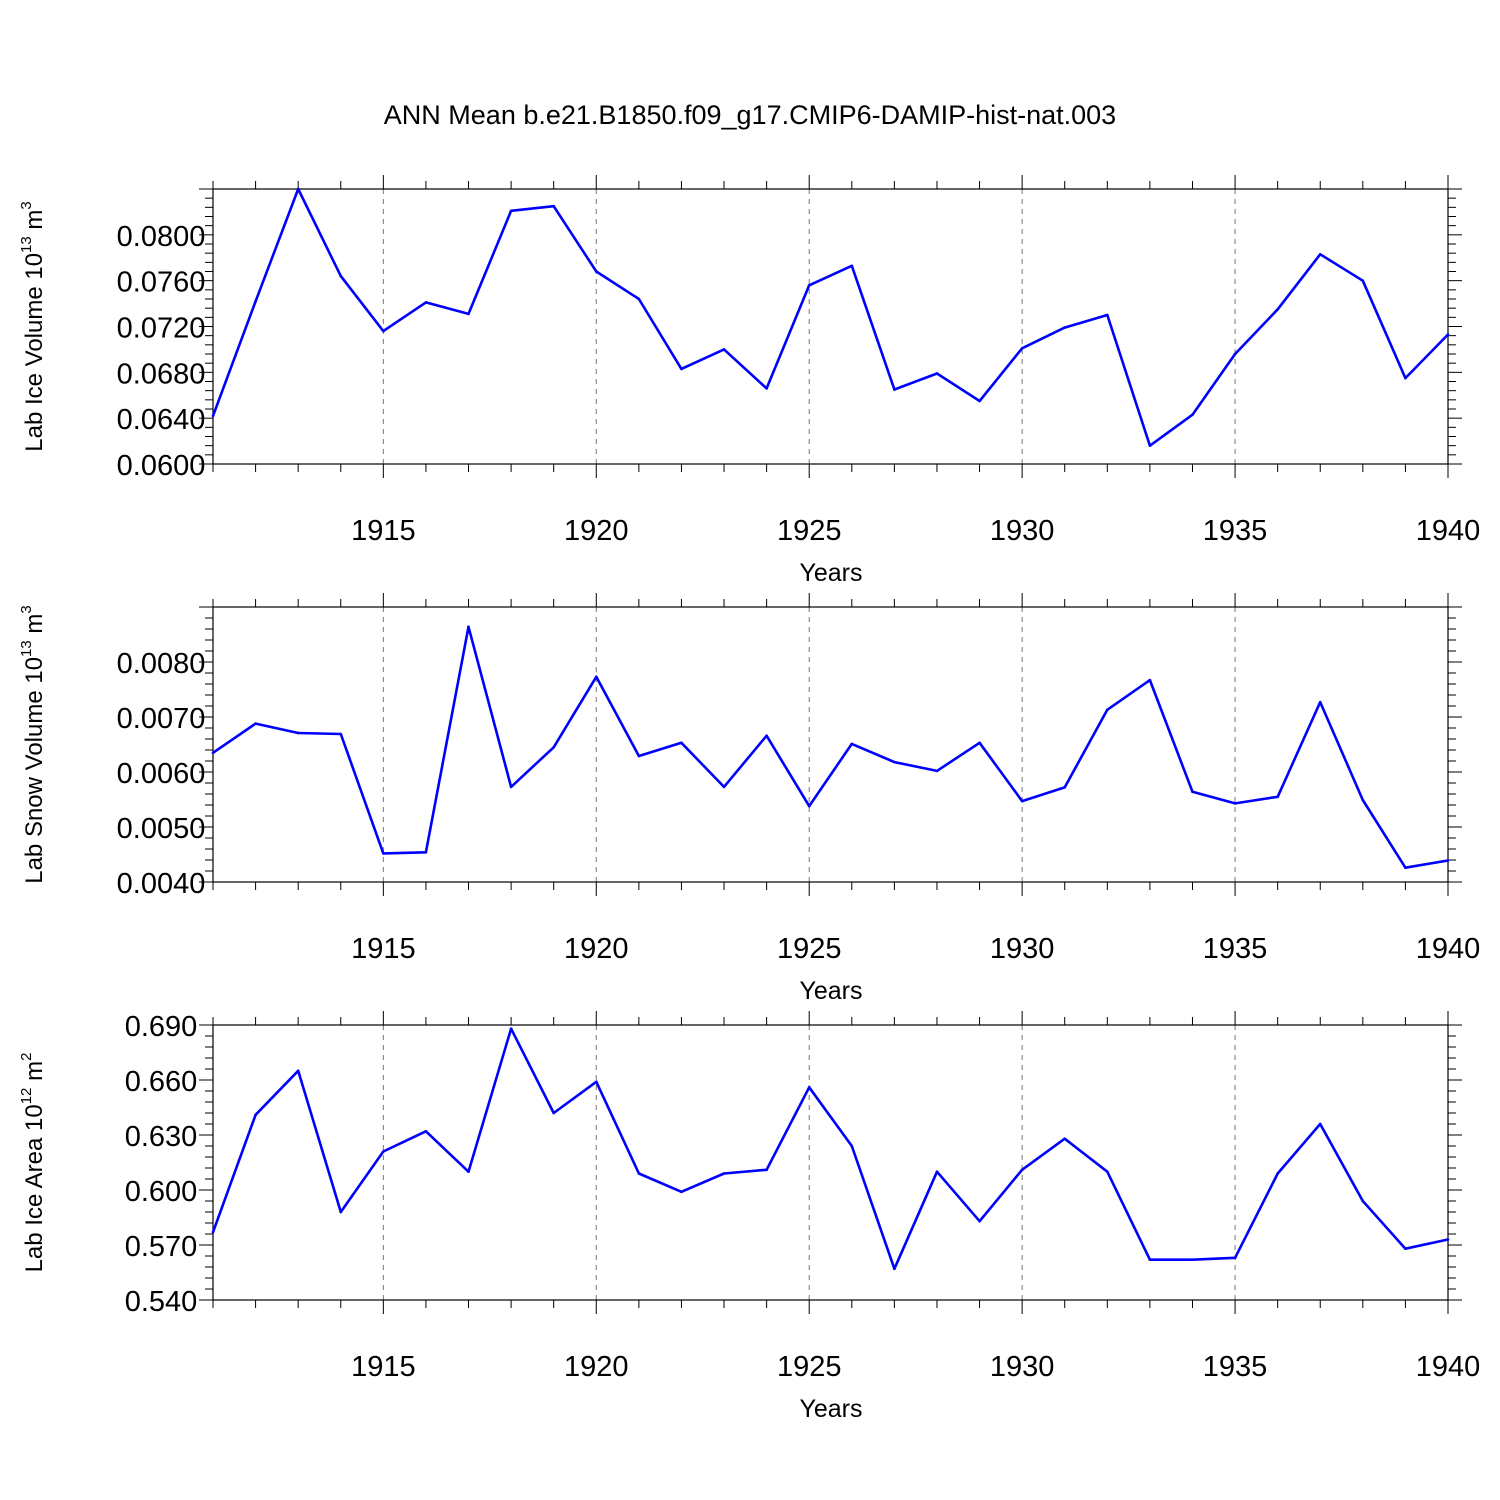  What do you see at coordinates (161, 774) in the screenshot?
I see `y-tick-label: 0.0060` at bounding box center [161, 774].